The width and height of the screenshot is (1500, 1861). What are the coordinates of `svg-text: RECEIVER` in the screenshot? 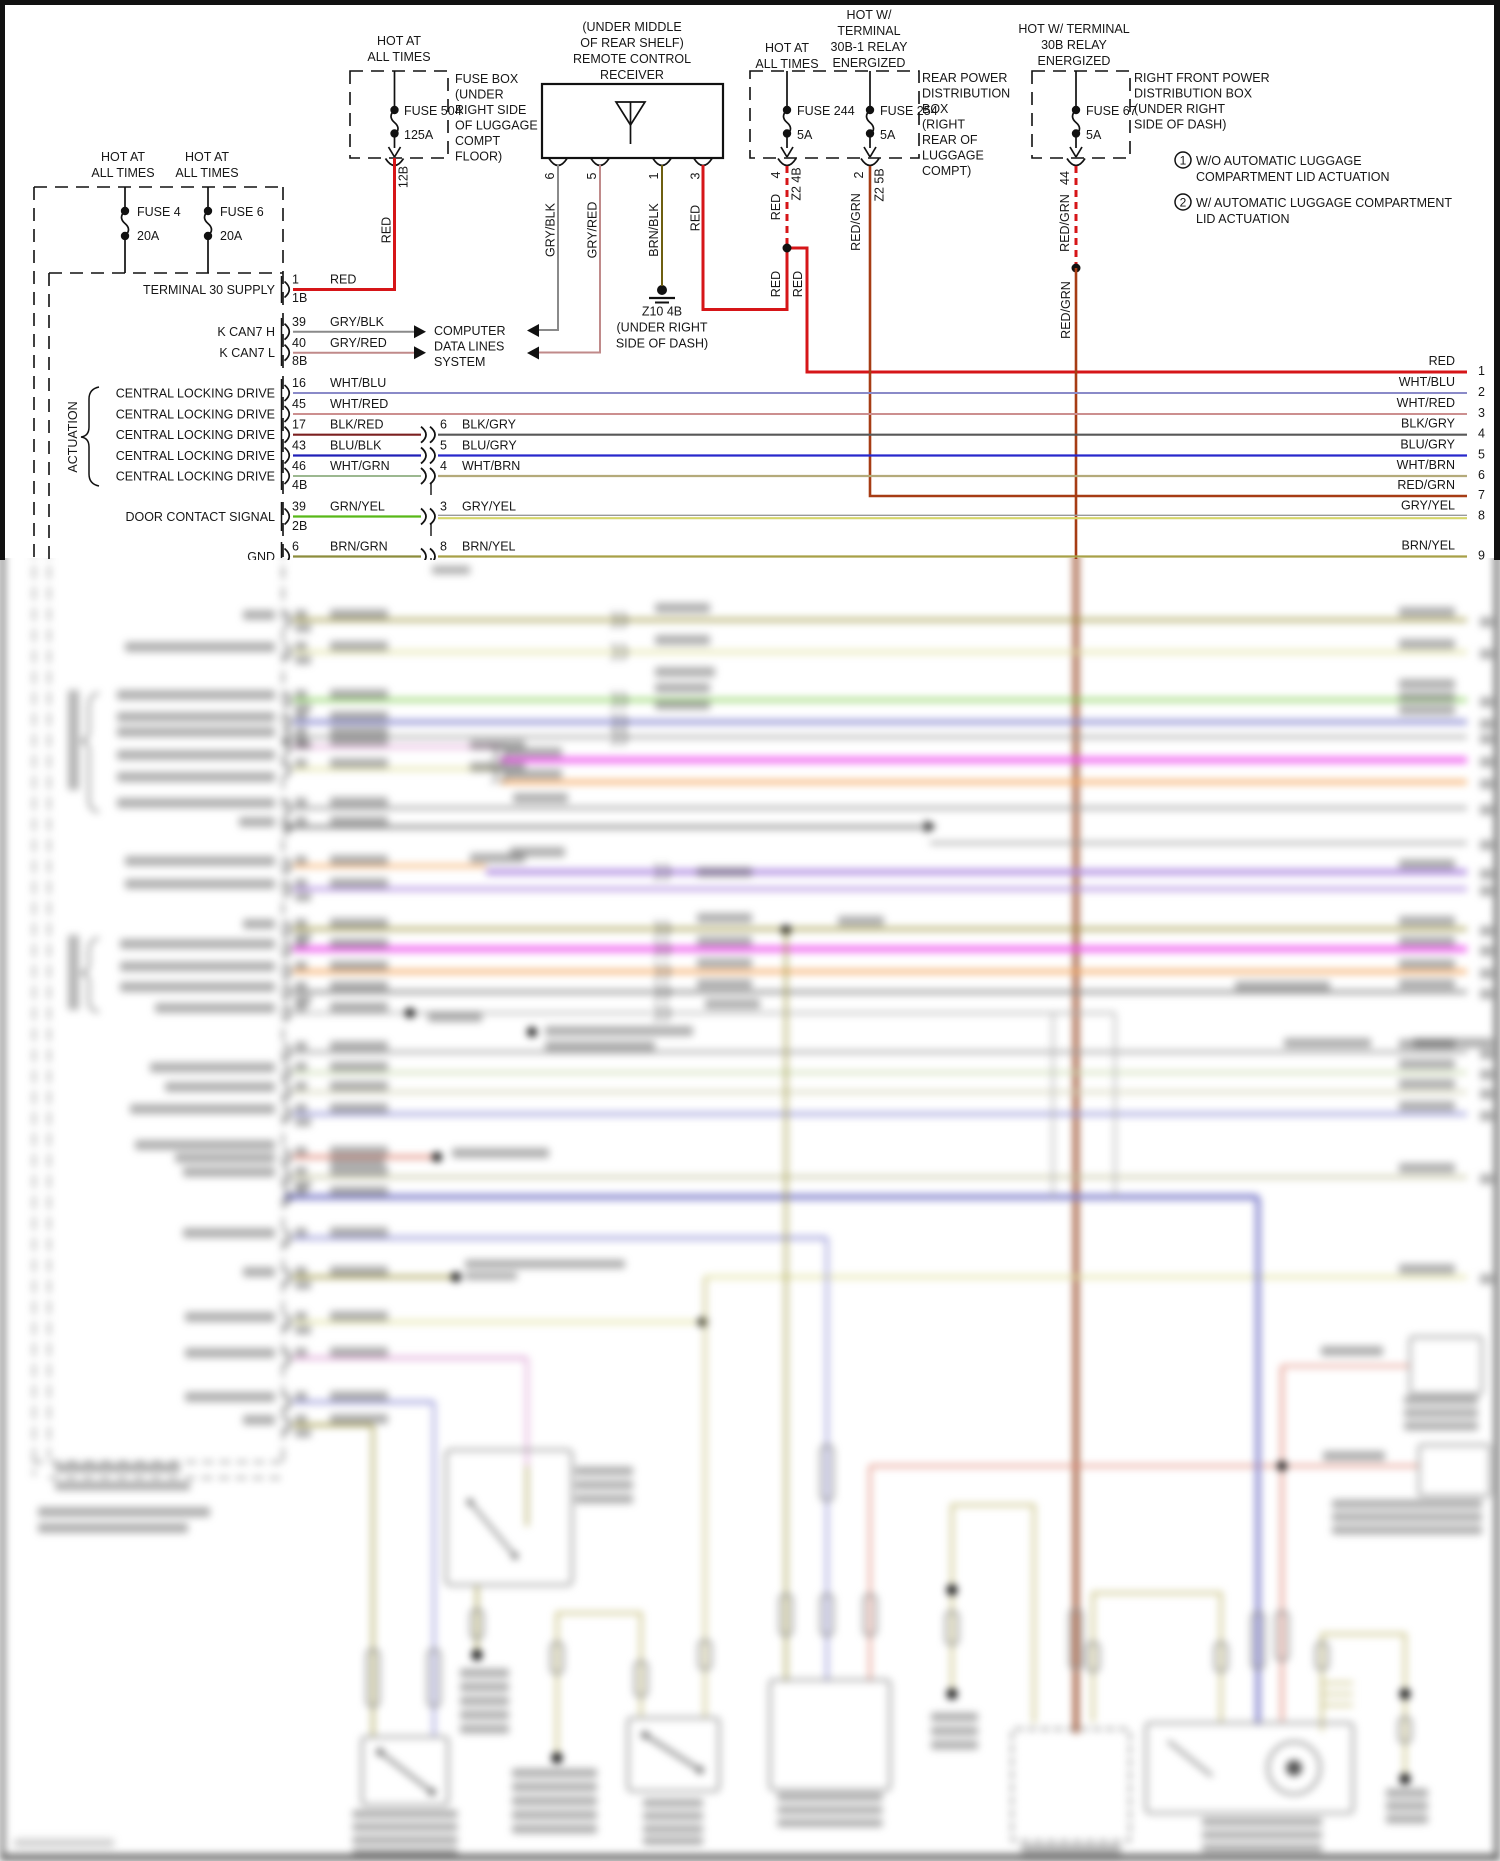 It's located at (632, 75).